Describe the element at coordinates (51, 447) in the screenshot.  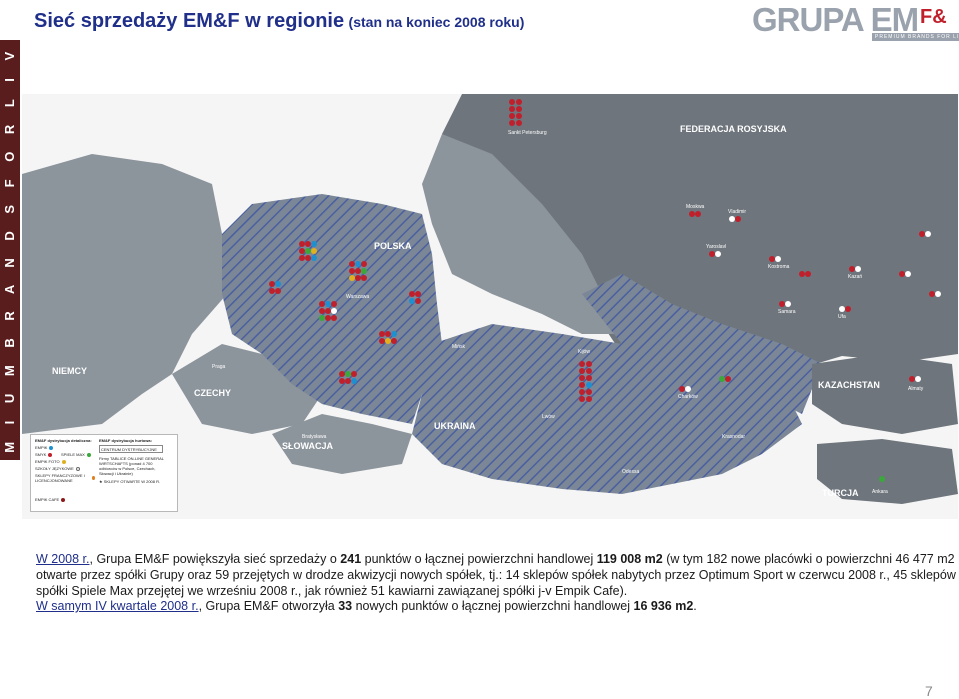
I see `legend-empik-dot` at that location.